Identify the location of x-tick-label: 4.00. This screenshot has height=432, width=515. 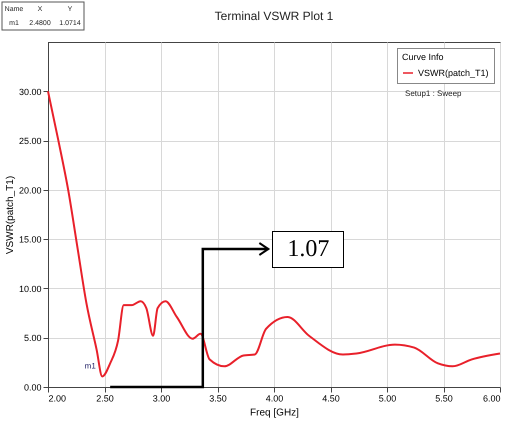
(275, 399).